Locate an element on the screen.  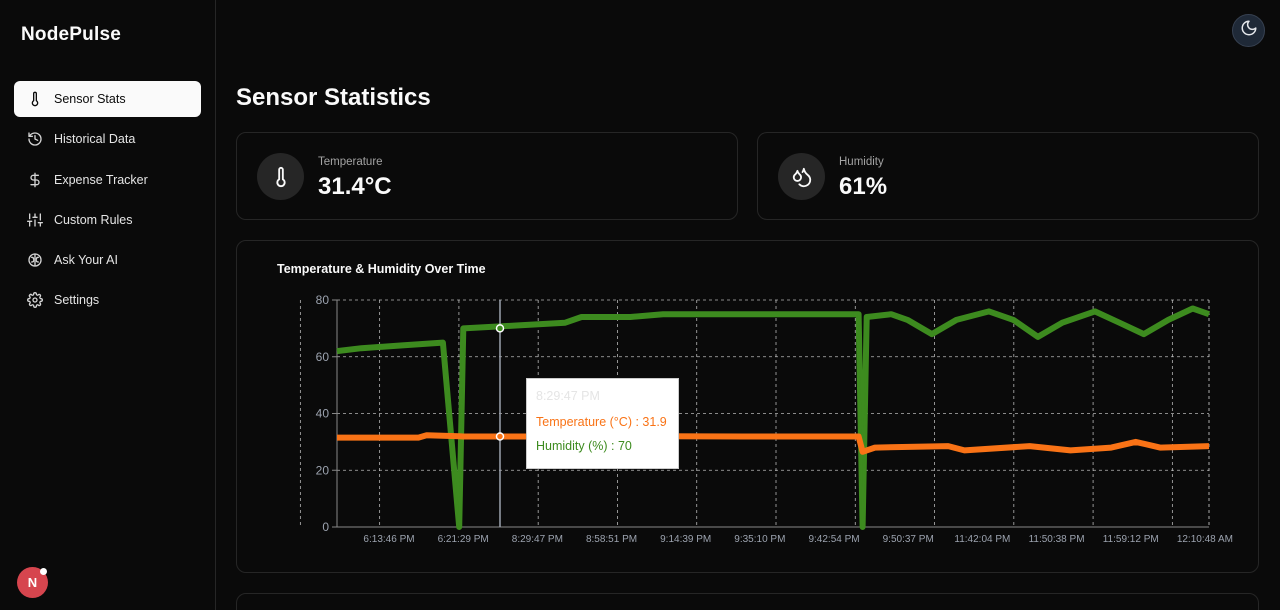
moon-icon is located at coordinates (1249, 30).